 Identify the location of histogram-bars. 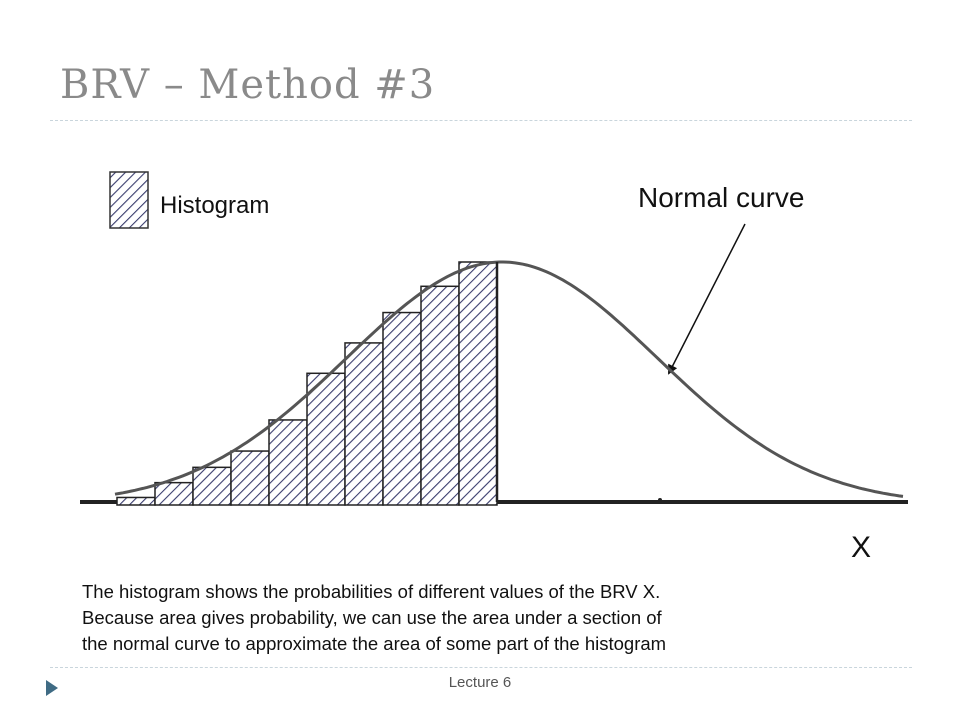
(307, 383).